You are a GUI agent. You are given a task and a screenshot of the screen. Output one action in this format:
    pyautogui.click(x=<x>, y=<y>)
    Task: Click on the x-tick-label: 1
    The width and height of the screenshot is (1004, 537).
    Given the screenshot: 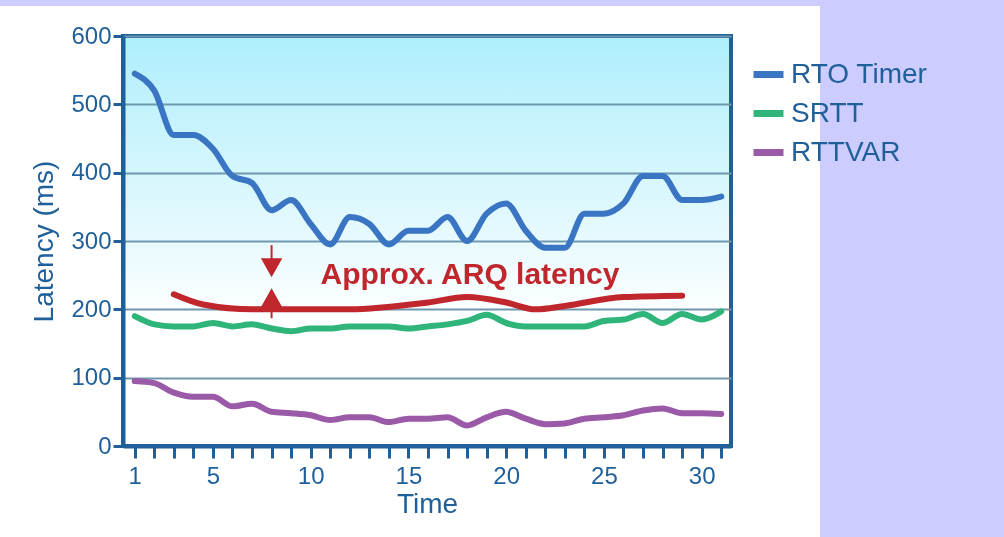 What is the action you would take?
    pyautogui.click(x=135, y=475)
    